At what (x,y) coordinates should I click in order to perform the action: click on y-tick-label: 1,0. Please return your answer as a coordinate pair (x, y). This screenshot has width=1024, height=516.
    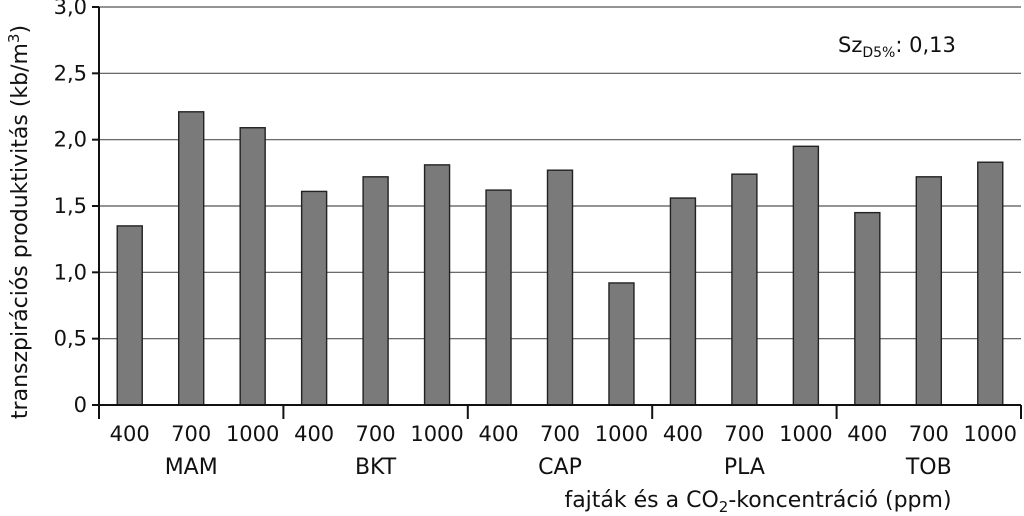
    Looking at the image, I should click on (70, 272).